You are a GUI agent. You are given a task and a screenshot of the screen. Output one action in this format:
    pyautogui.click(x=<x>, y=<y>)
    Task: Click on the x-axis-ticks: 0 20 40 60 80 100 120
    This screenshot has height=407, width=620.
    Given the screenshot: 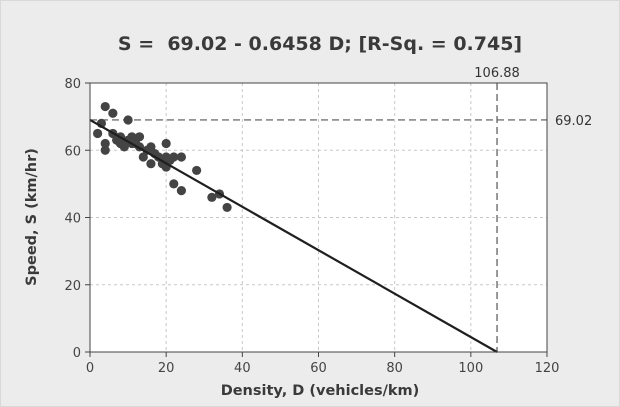 What is the action you would take?
    pyautogui.click(x=323, y=364)
    